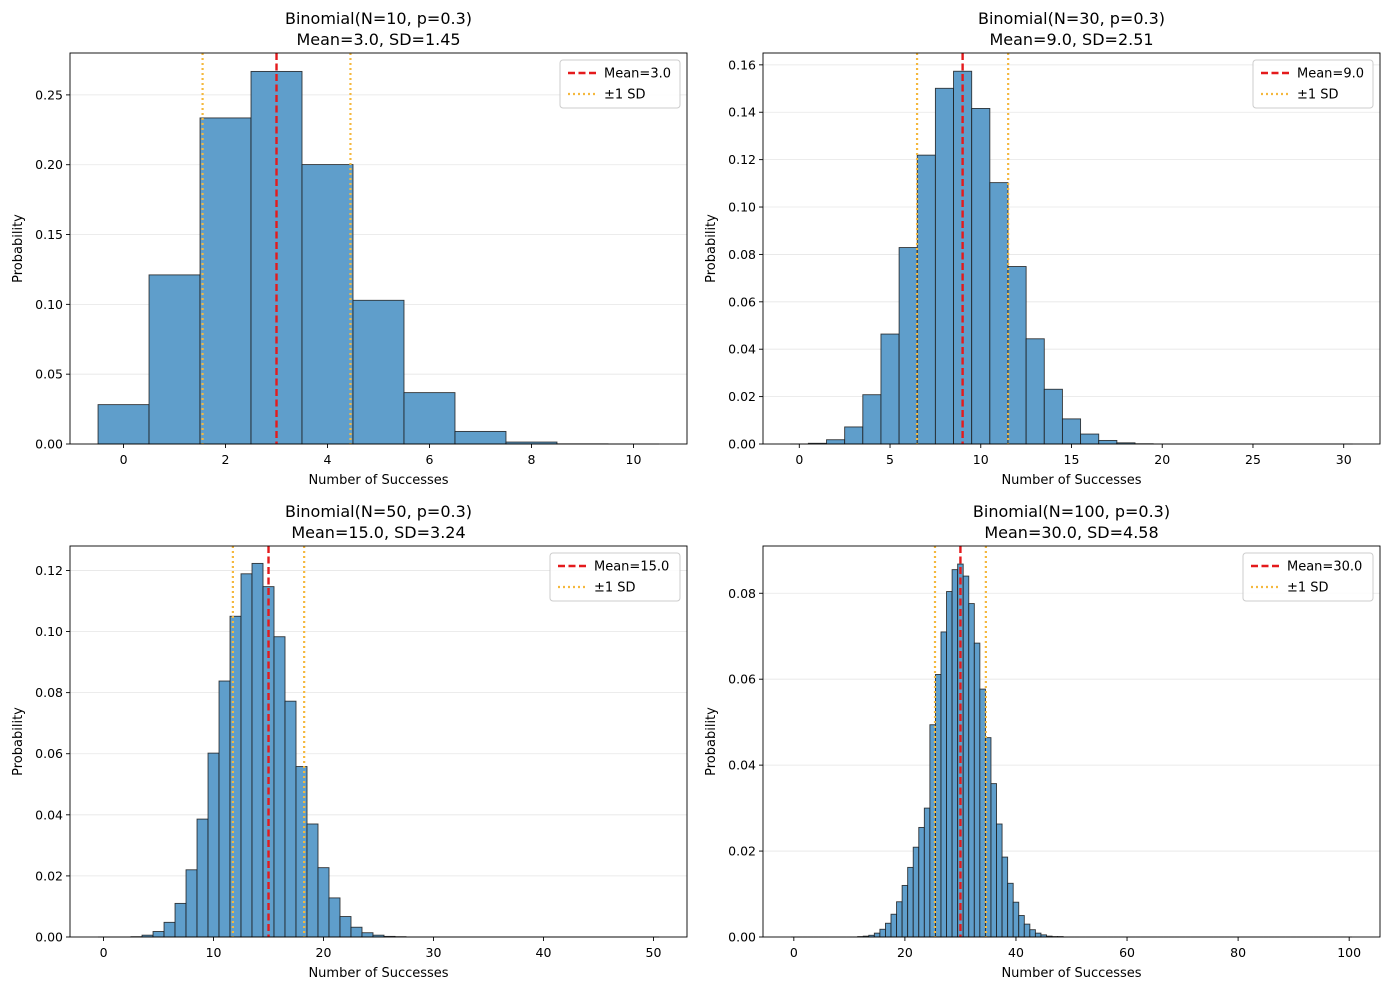 The width and height of the screenshot is (1389, 990). Describe the element at coordinates (637, 74) in the screenshot. I see `legend-mean-label: Mean=3.0` at that location.